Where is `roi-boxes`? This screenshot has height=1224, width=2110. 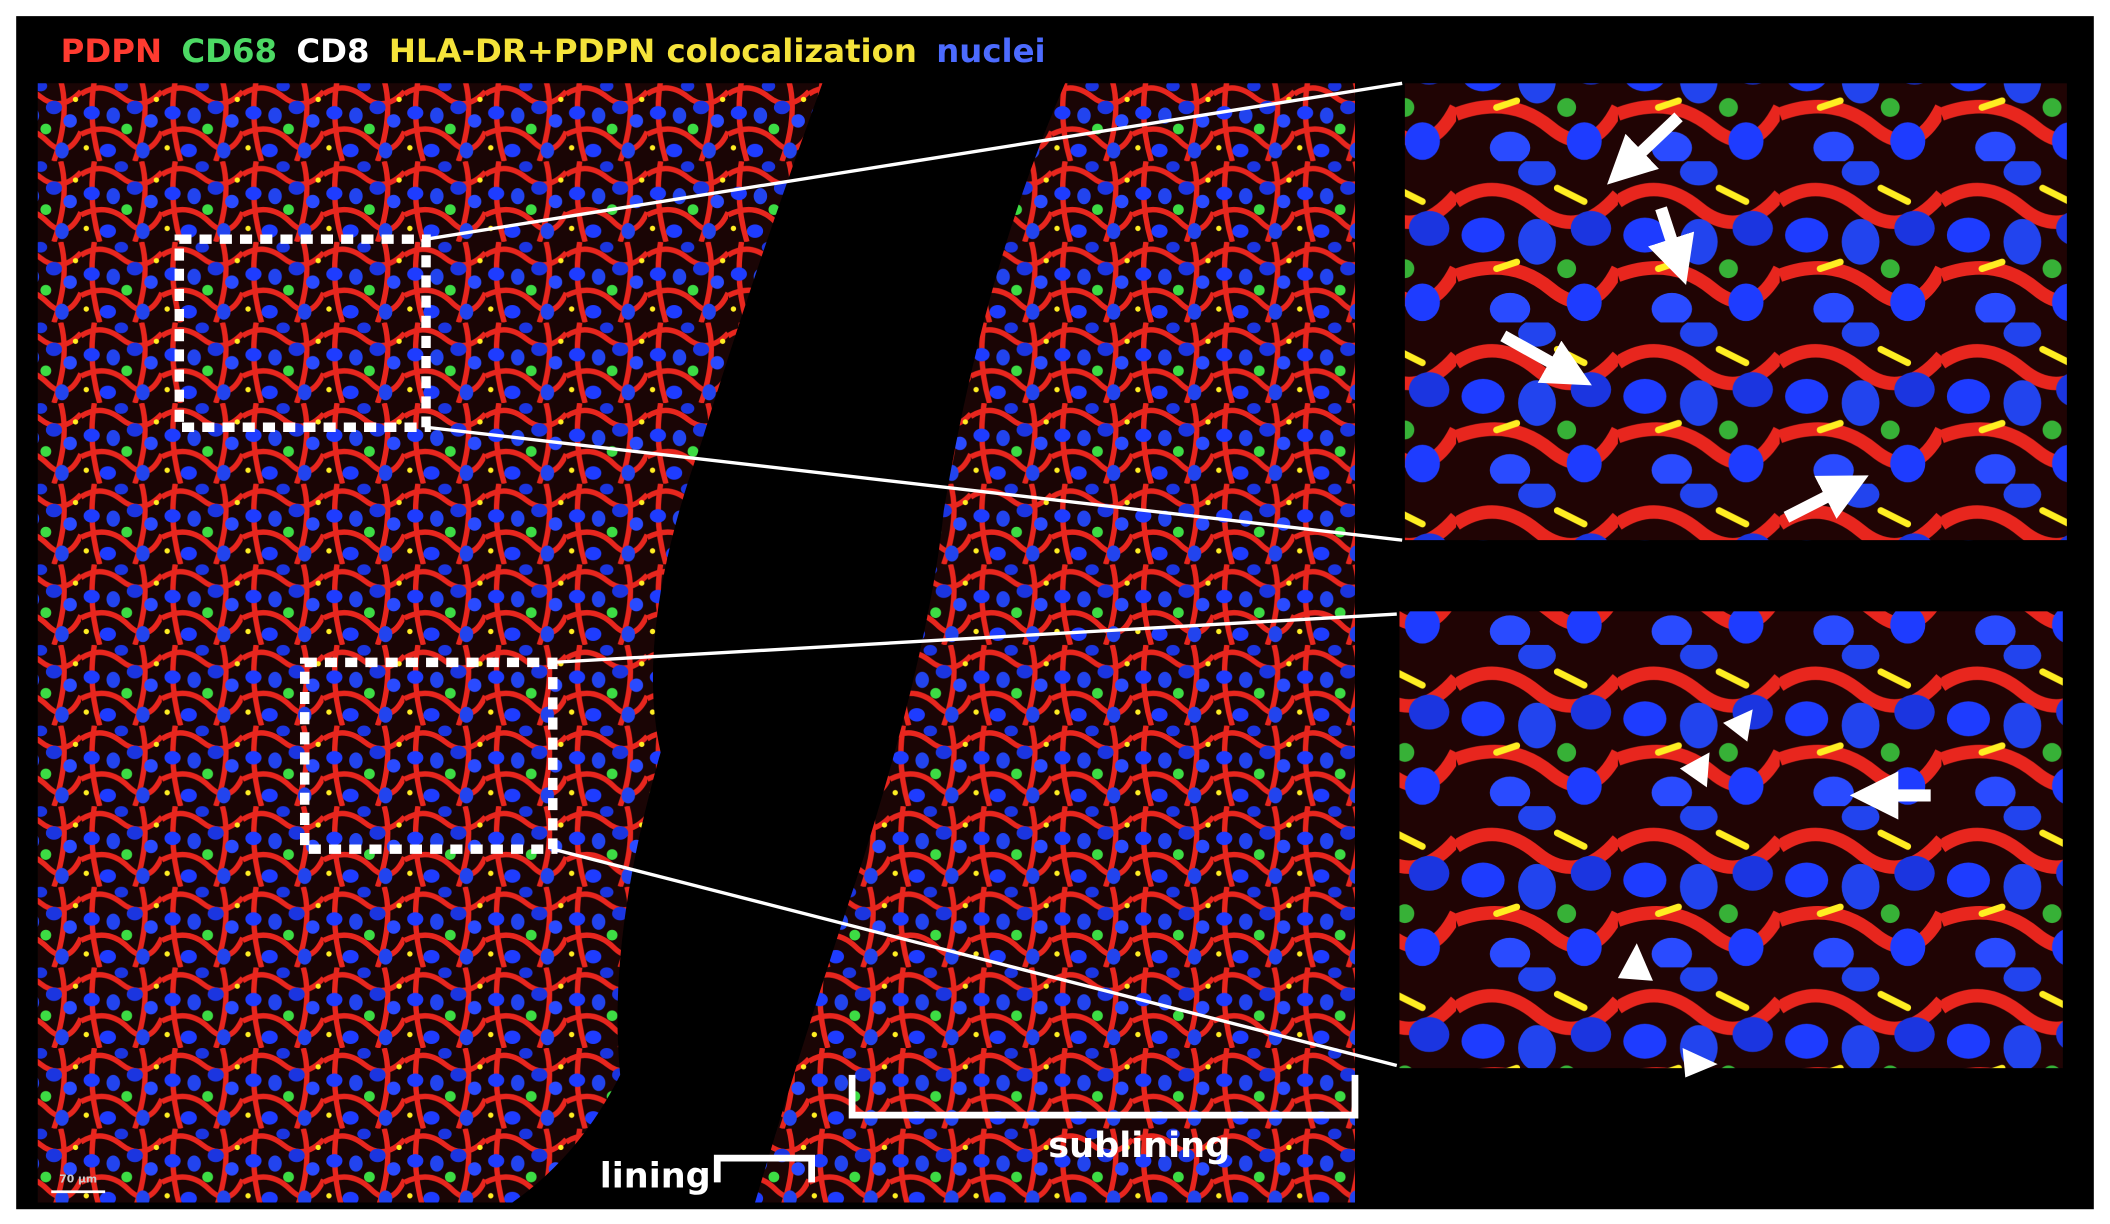
roi-boxes is located at coordinates (366, 544).